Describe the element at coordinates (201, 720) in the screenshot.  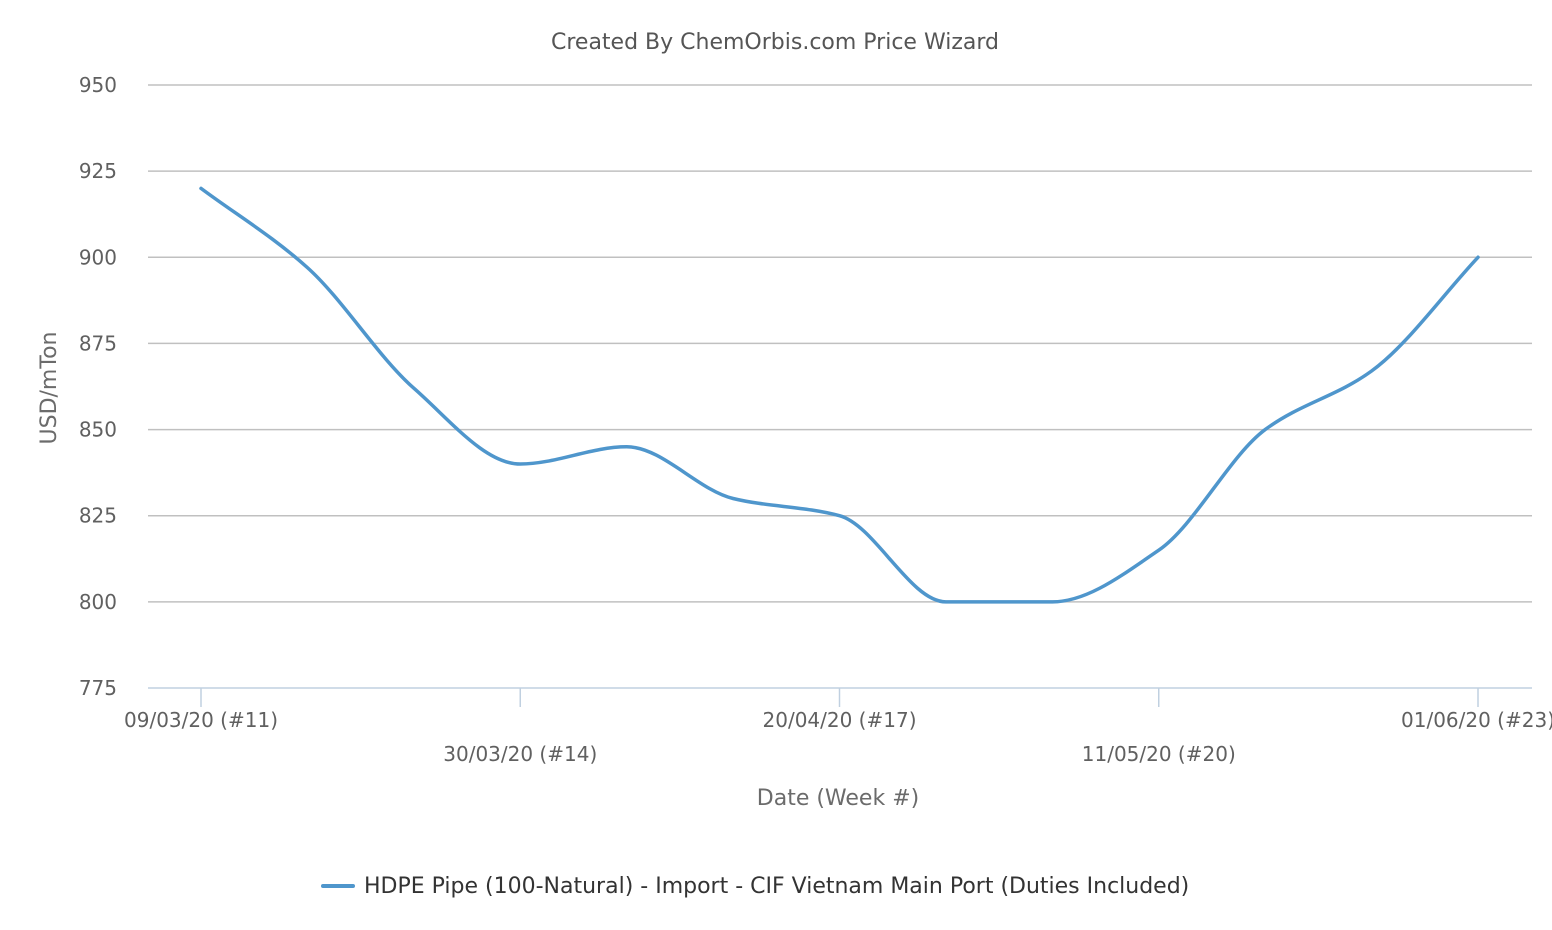
I see `x-tick-label: 09/03/20 (#11)` at that location.